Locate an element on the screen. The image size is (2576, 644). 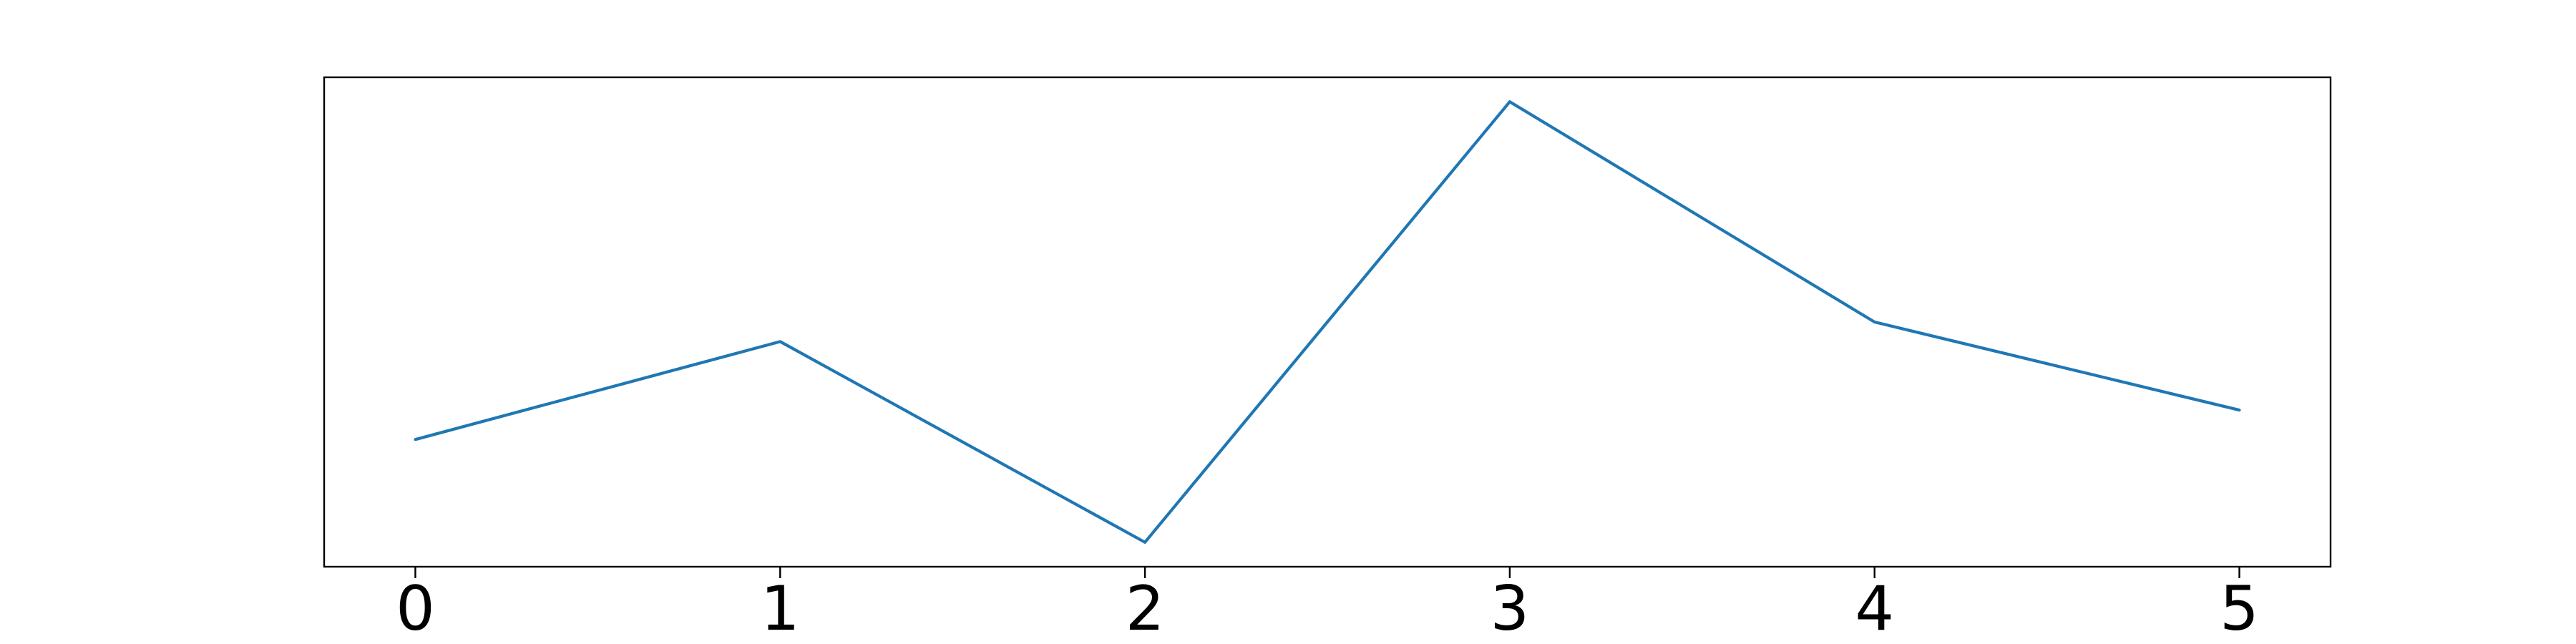
x-tick-label: 5 is located at coordinates (2239, 608).